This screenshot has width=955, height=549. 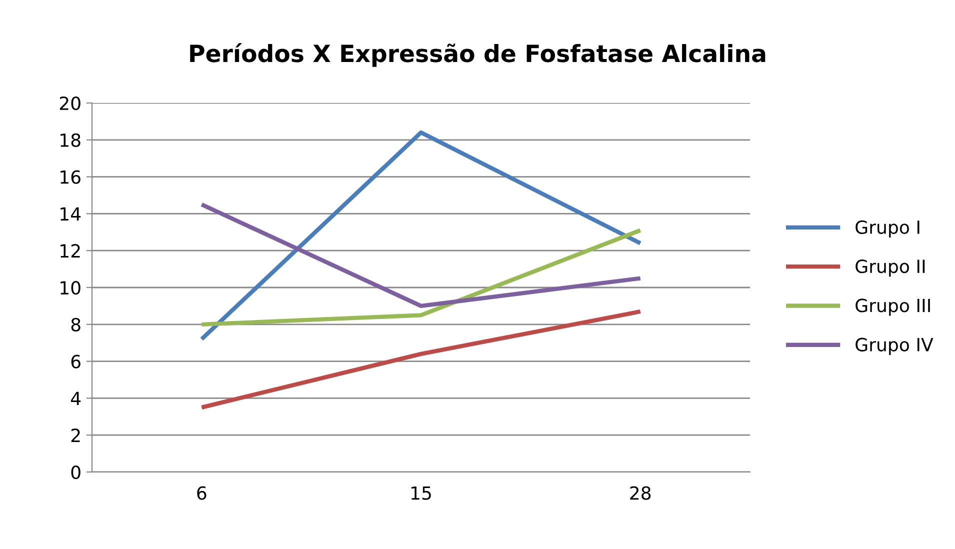 What do you see at coordinates (70, 251) in the screenshot?
I see `y-tick-label: 12` at bounding box center [70, 251].